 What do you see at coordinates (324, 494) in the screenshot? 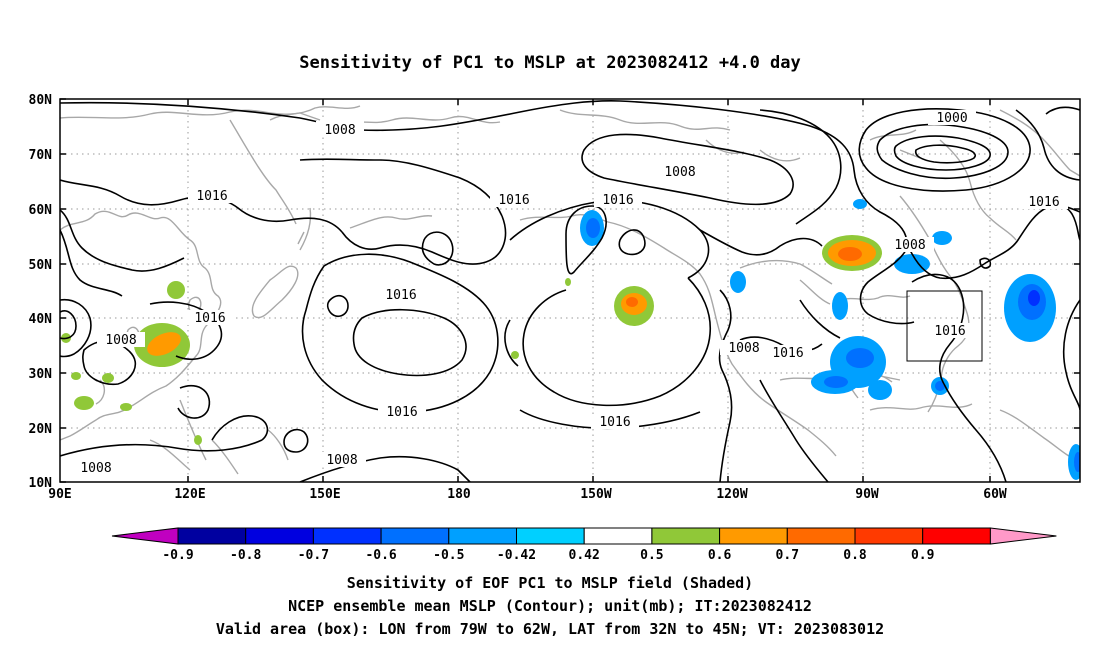
I see `lon-tick-label: 150E` at bounding box center [324, 494].